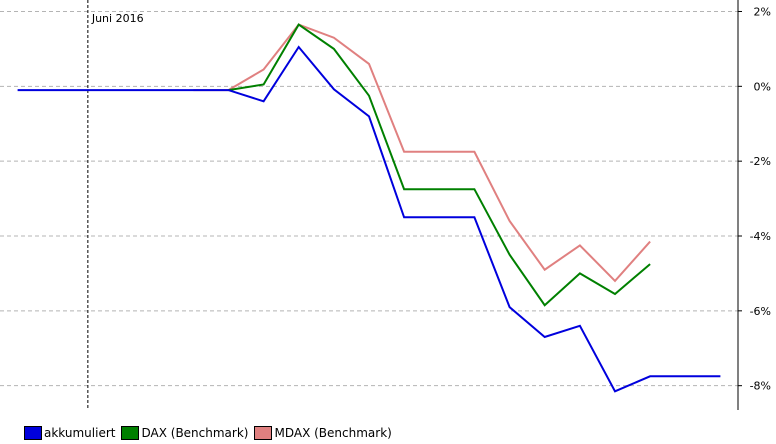  I want to click on legend-item-dax: DAX (Benchmark), so click(184, 433).